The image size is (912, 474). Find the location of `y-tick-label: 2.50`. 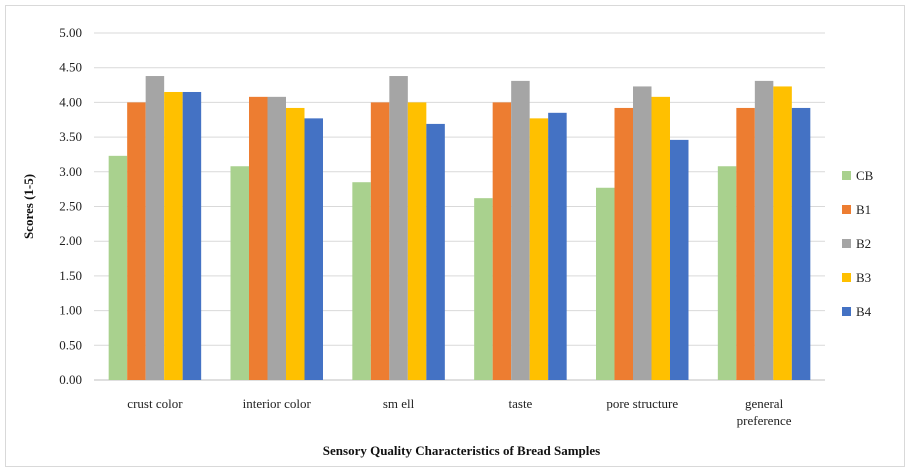

y-tick-label: 2.50 is located at coordinates (70, 206).